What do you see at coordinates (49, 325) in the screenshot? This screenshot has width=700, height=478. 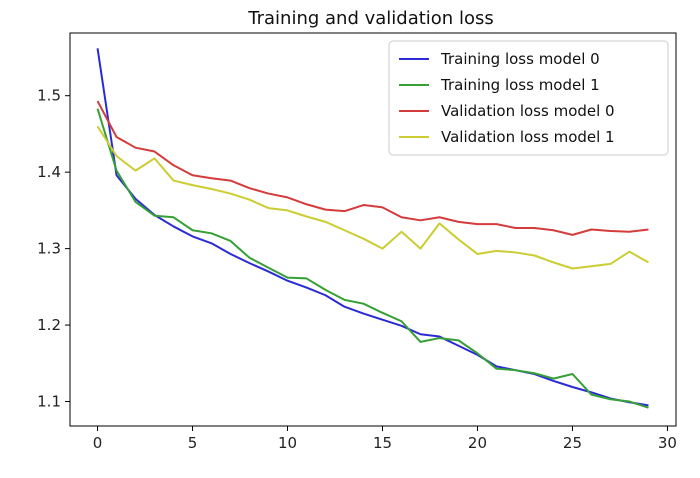 I see `y-tick-label: 1.2` at bounding box center [49, 325].